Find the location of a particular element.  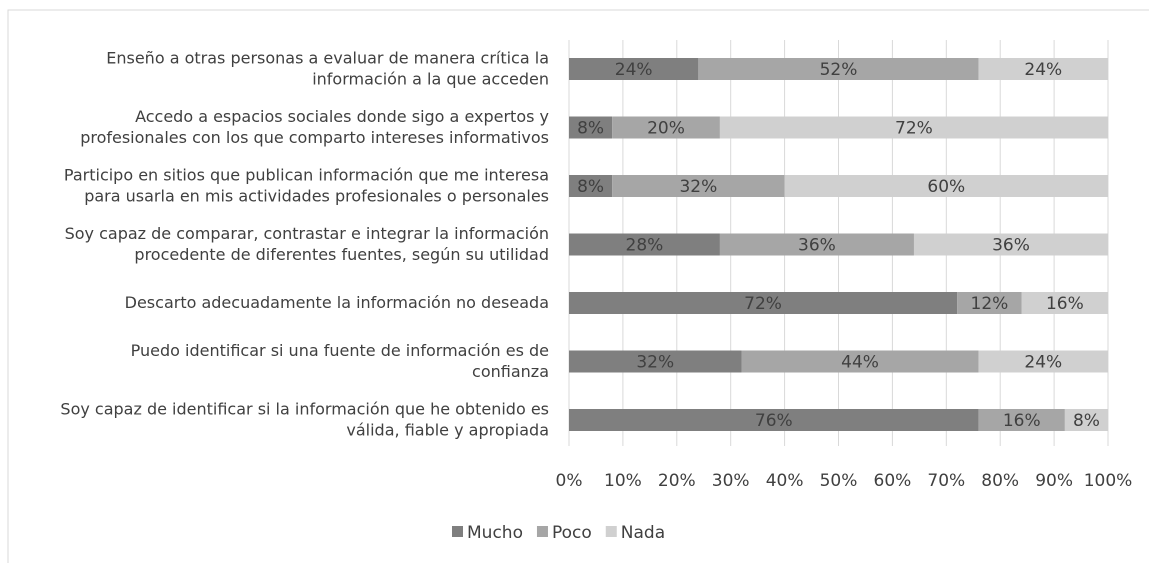

x-tick-label: 90% is located at coordinates (1054, 481).